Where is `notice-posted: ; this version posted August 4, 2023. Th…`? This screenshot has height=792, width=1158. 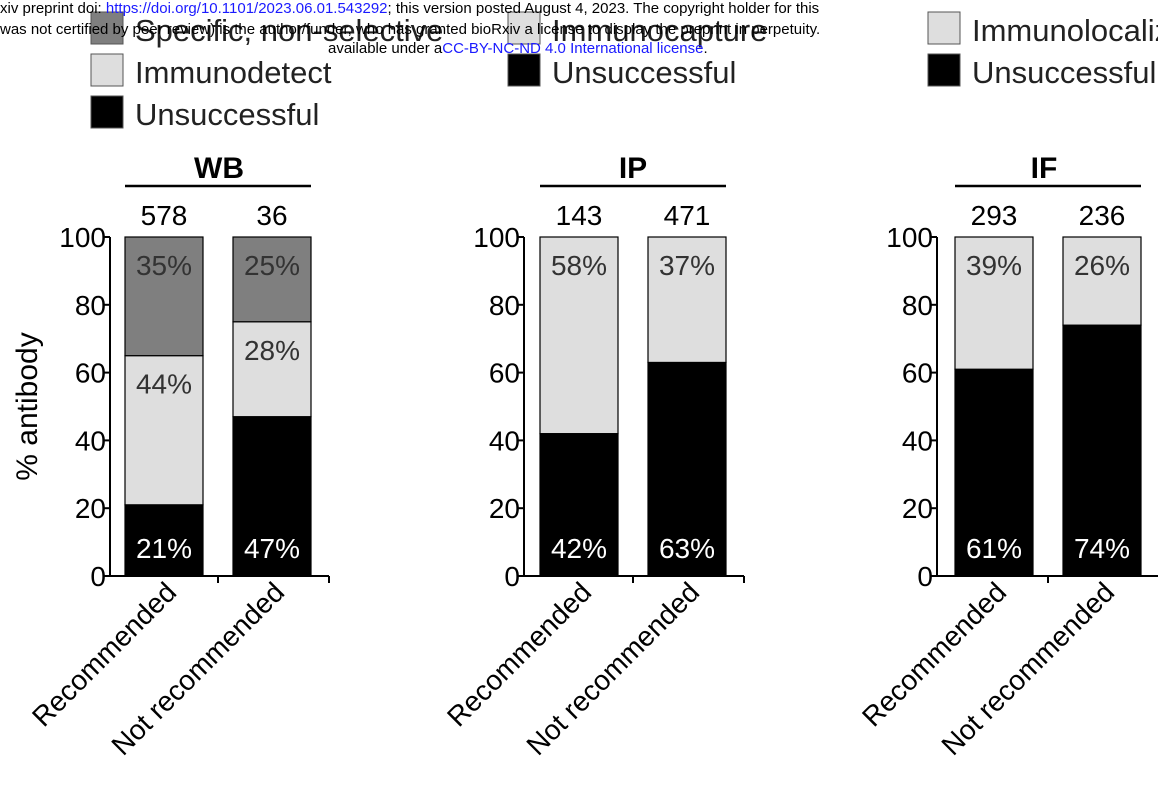
notice-posted: ; this version posted August 4, 2023. Th… is located at coordinates (603, 8).